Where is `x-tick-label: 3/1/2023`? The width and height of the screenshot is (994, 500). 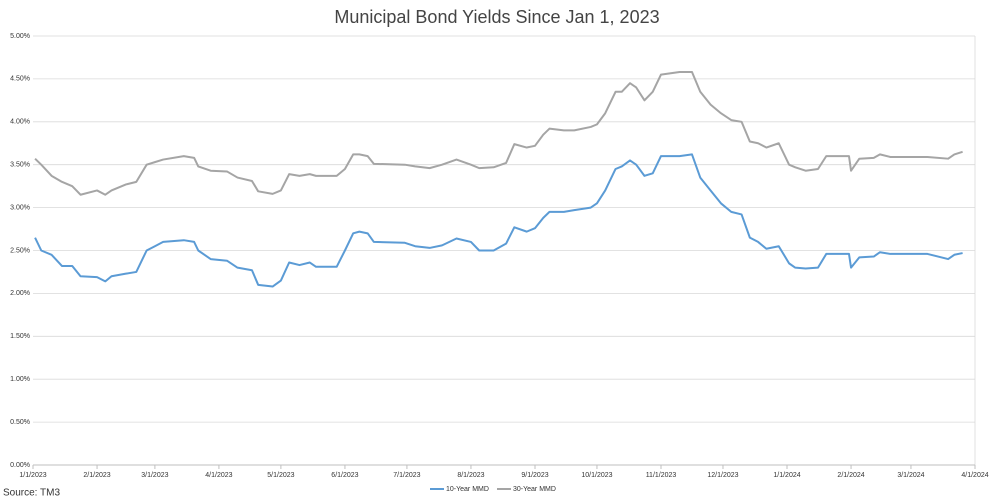 x-tick-label: 3/1/2023 is located at coordinates (154, 475).